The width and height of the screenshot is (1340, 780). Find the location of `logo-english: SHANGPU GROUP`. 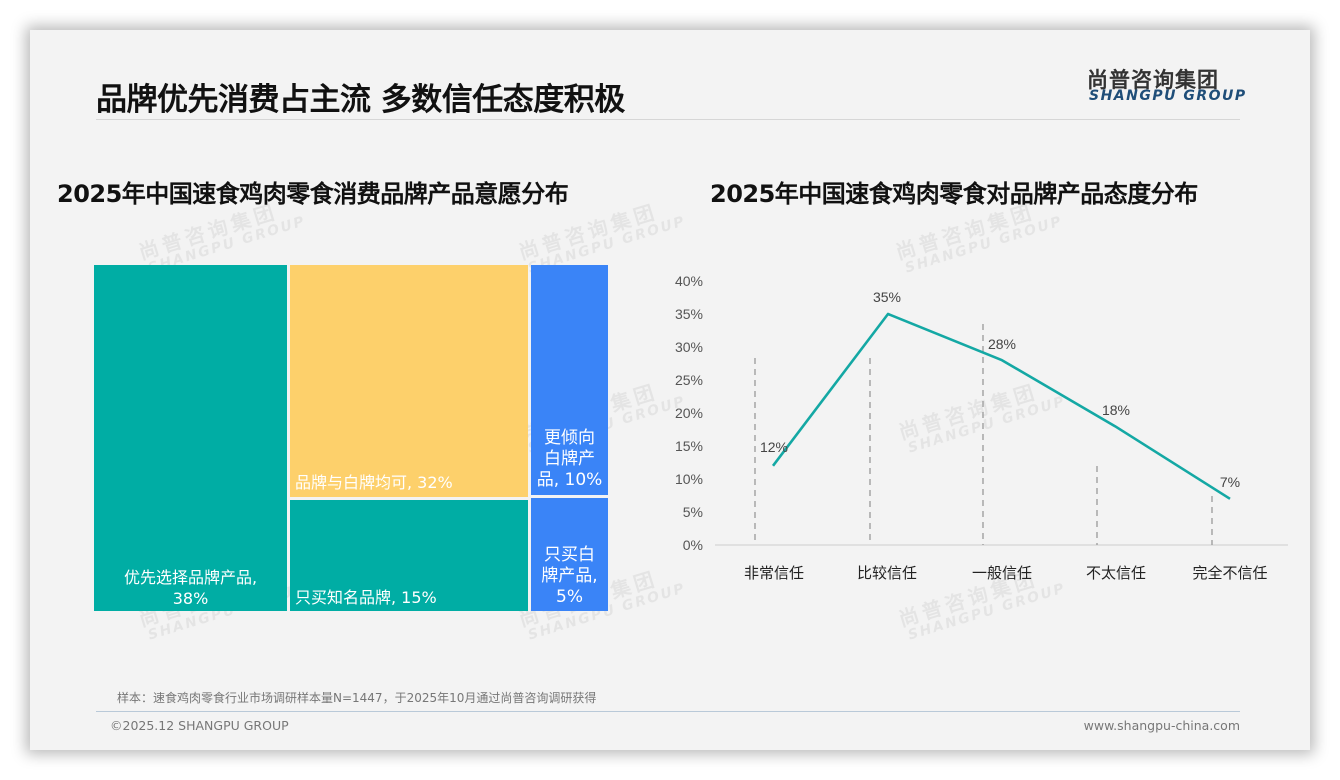

logo-english: SHANGPU GROUP is located at coordinates (1168, 96).